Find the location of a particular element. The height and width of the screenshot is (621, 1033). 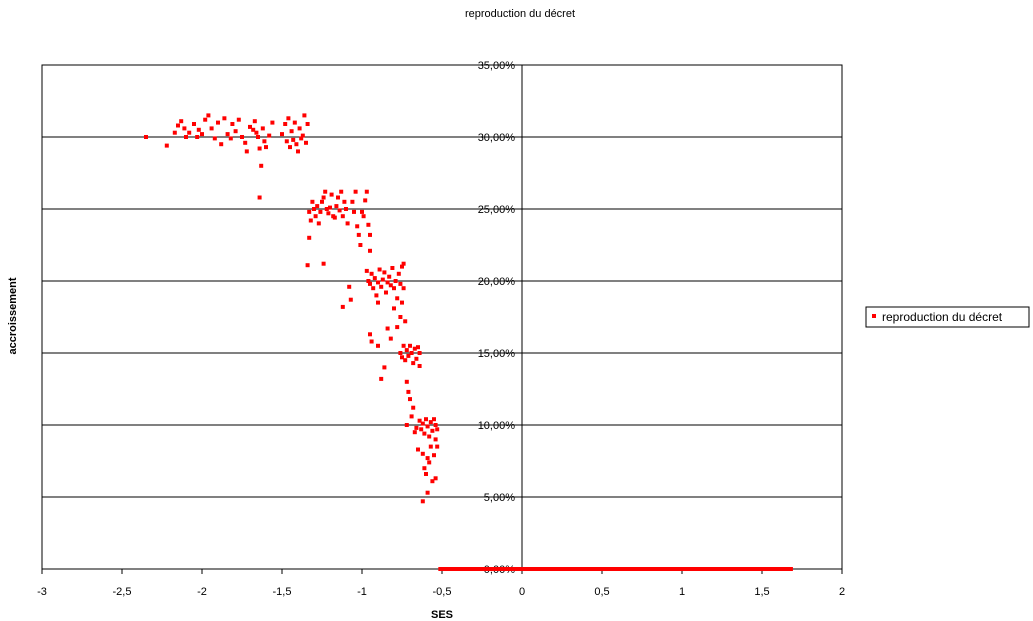

x-tick-label: -2 is located at coordinates (202, 592).